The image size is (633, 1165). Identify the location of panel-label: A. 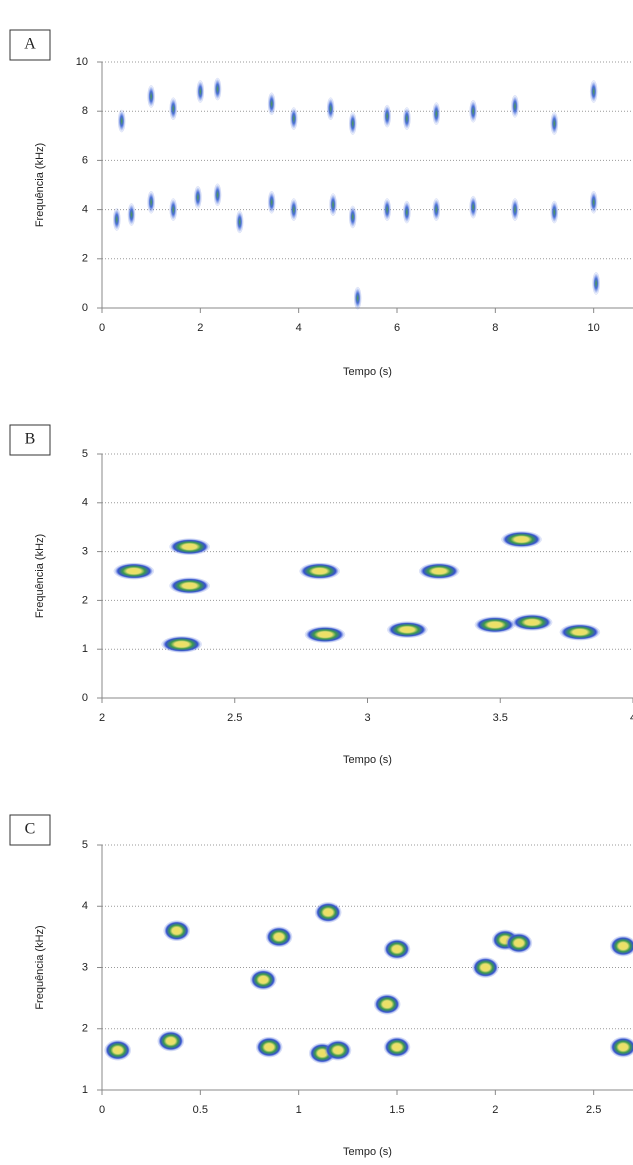
(30, 44).